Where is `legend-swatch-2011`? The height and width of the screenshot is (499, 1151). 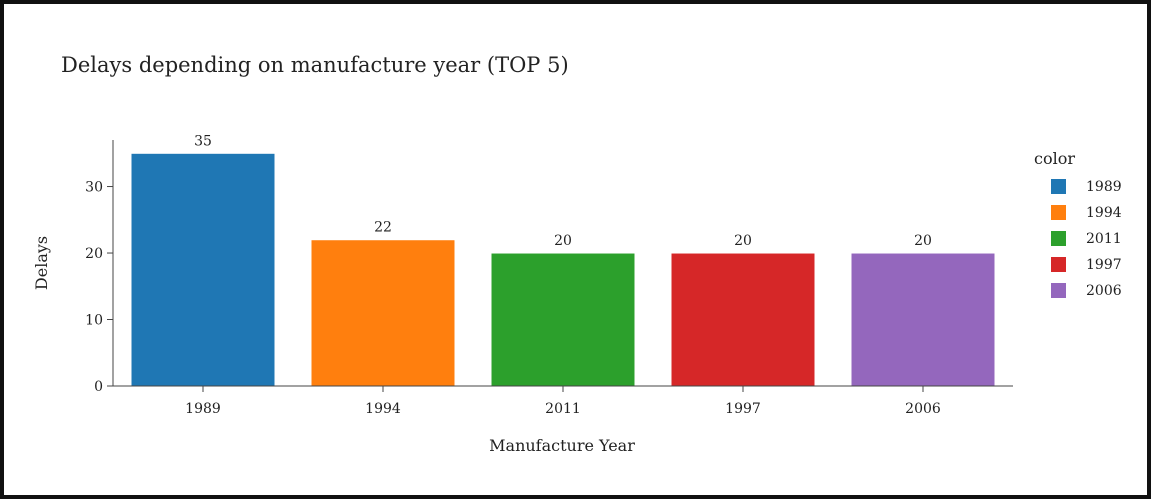
legend-swatch-2011 is located at coordinates (1058, 238).